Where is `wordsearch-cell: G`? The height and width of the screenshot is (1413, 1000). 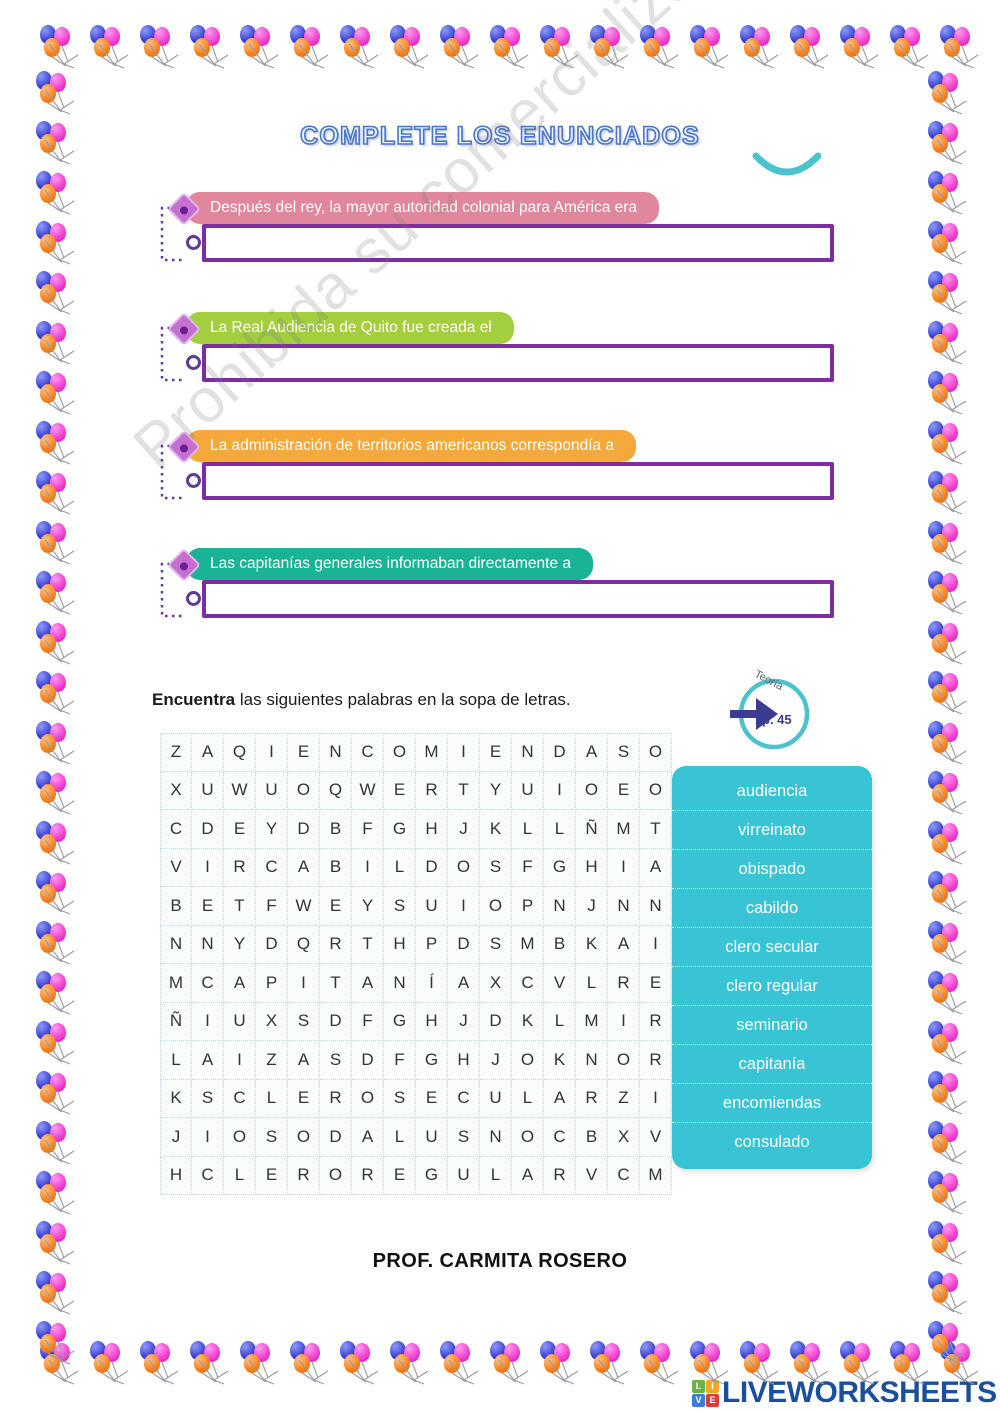 wordsearch-cell: G is located at coordinates (400, 1021).